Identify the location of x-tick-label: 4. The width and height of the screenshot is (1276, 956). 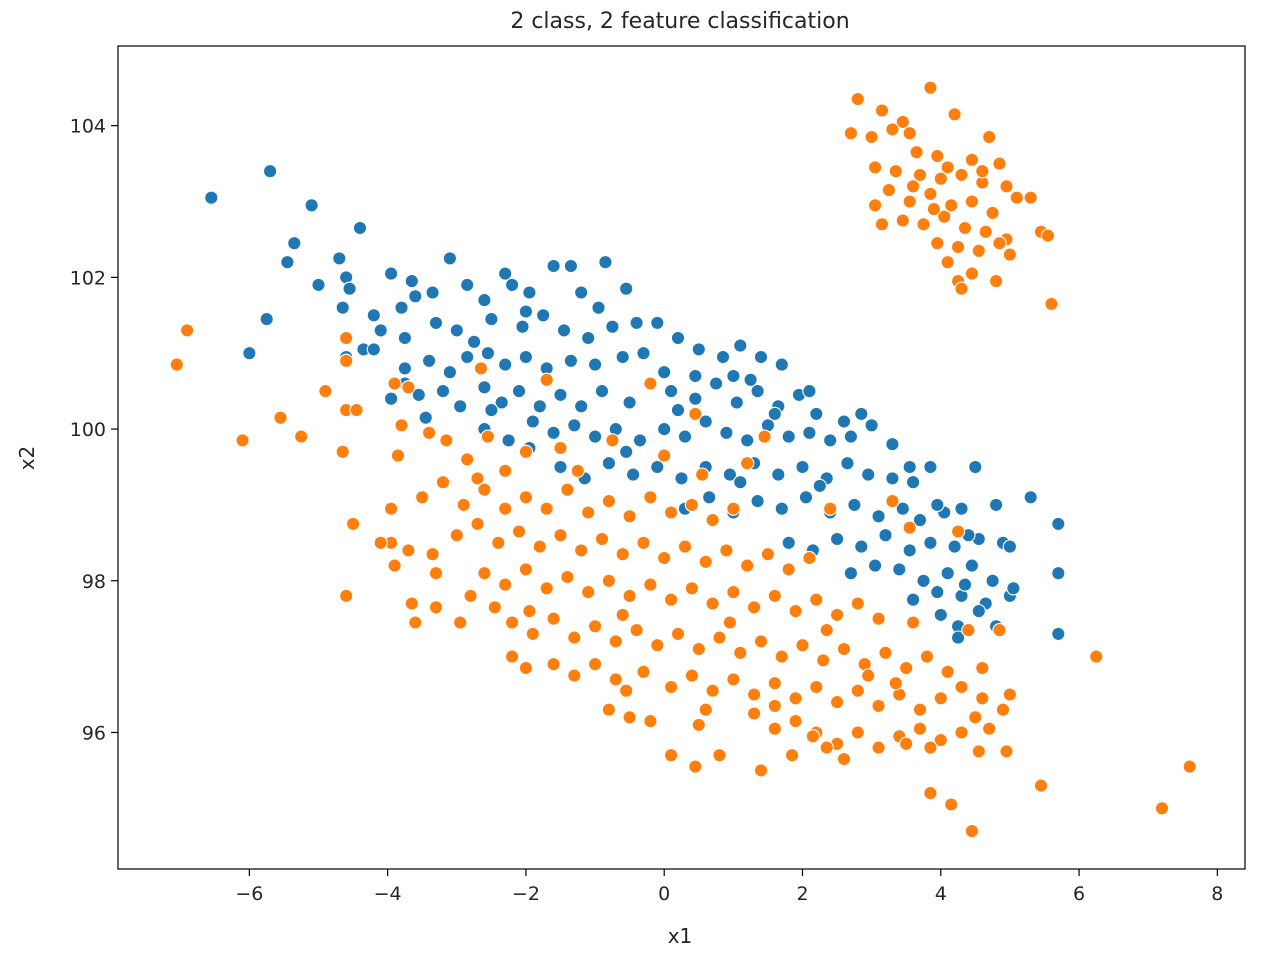
(941, 894).